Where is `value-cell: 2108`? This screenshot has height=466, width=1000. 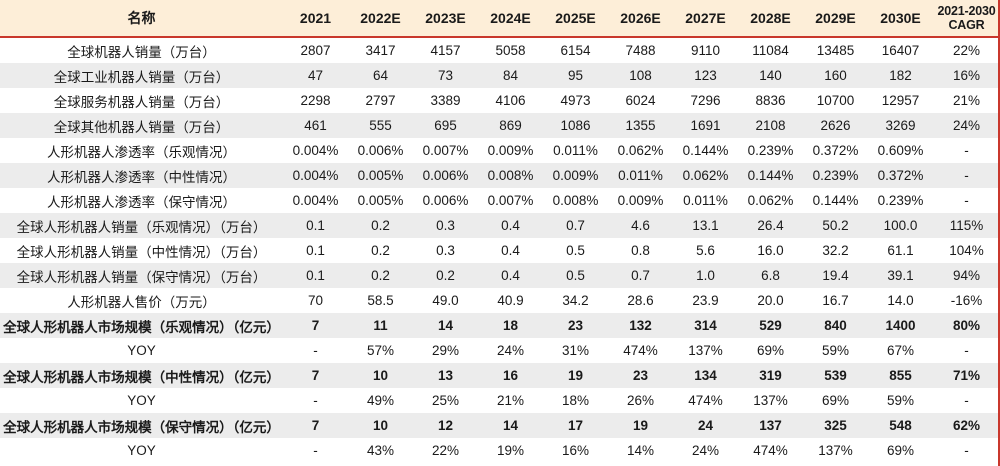
value-cell: 2108 is located at coordinates (770, 125).